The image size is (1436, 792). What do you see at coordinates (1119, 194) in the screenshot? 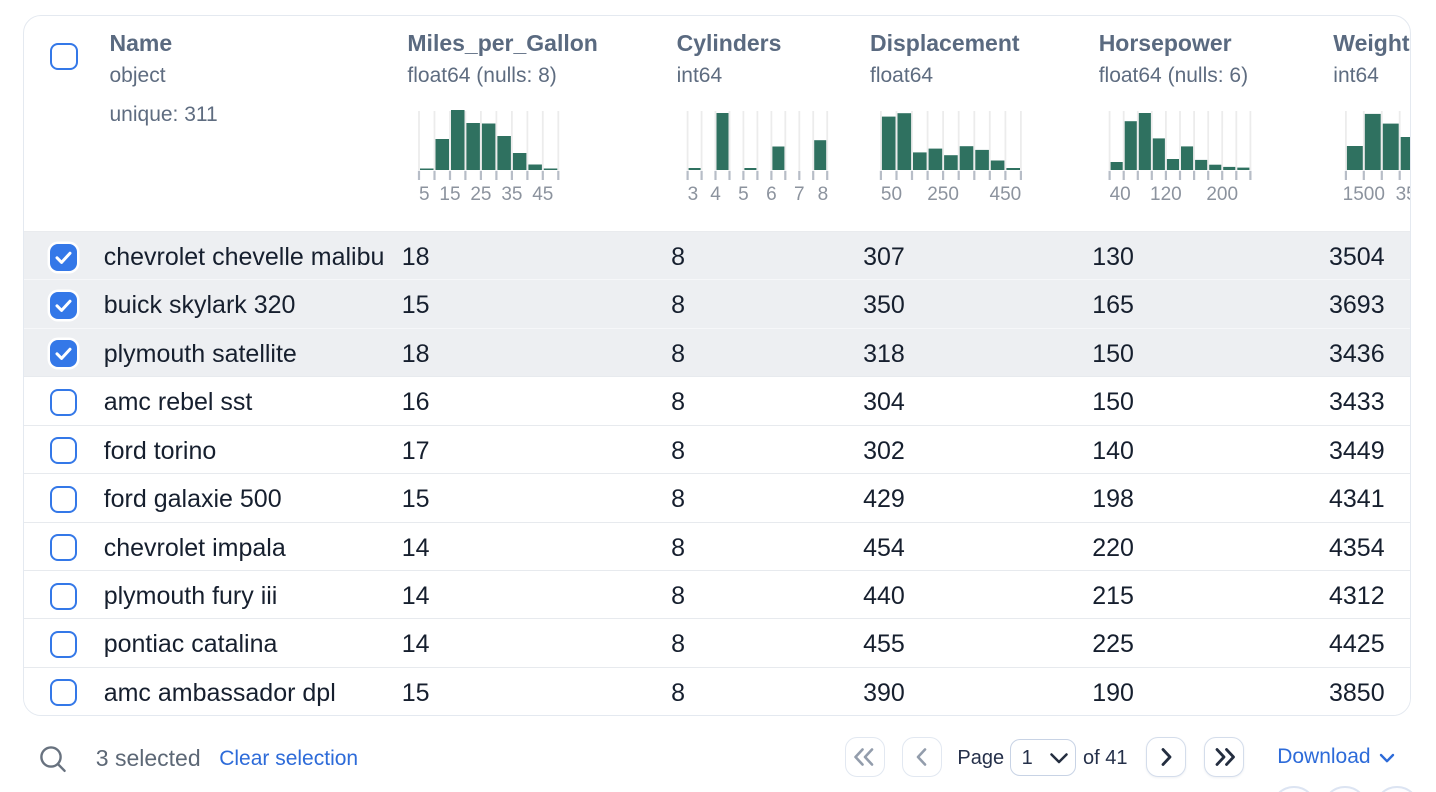
I see `svg-text: 40` at bounding box center [1119, 194].